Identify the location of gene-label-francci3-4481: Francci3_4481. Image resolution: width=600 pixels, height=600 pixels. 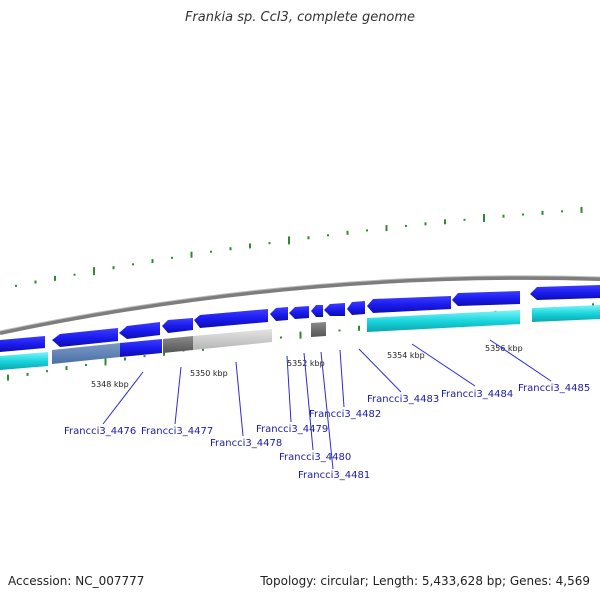
(334, 475).